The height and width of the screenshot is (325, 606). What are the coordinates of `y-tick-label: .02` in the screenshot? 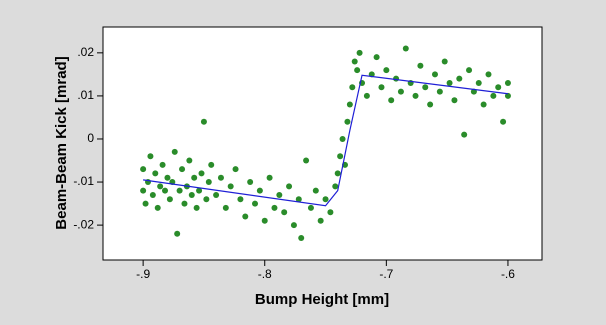 It's located at (85, 52).